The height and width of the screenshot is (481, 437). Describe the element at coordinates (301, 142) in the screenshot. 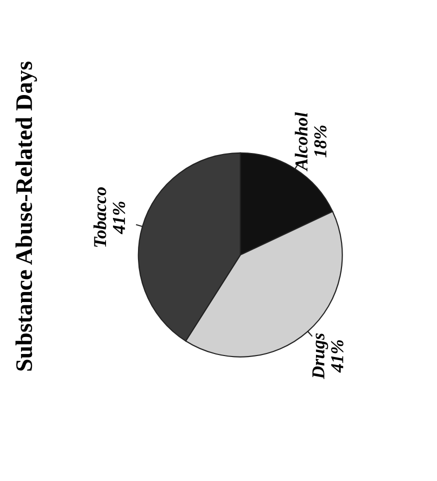

I see `slice-label: Alcohol` at that location.